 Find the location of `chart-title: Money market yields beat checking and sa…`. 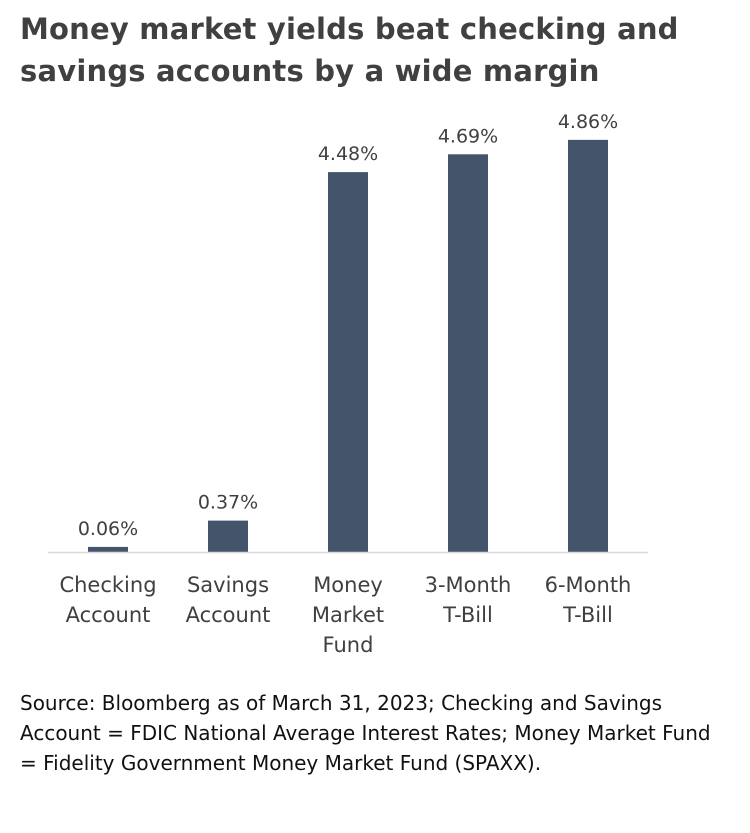

chart-title: Money market yields beat checking and sa… is located at coordinates (349, 50).